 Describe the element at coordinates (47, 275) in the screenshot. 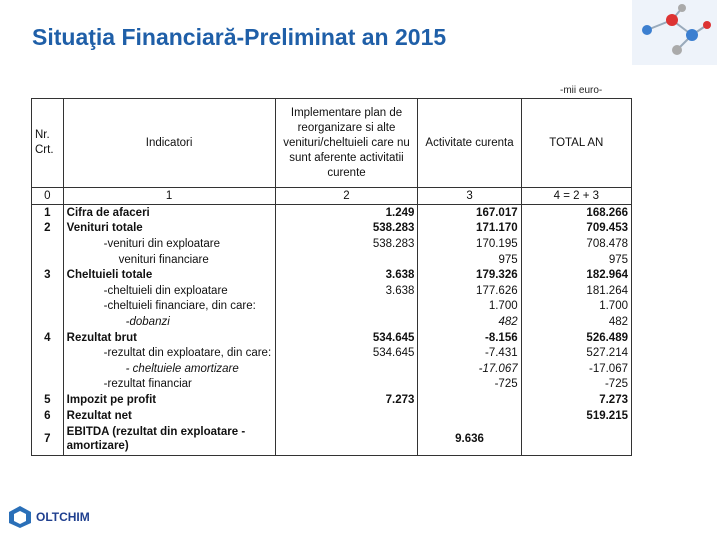

I see `row-number: 3` at that location.